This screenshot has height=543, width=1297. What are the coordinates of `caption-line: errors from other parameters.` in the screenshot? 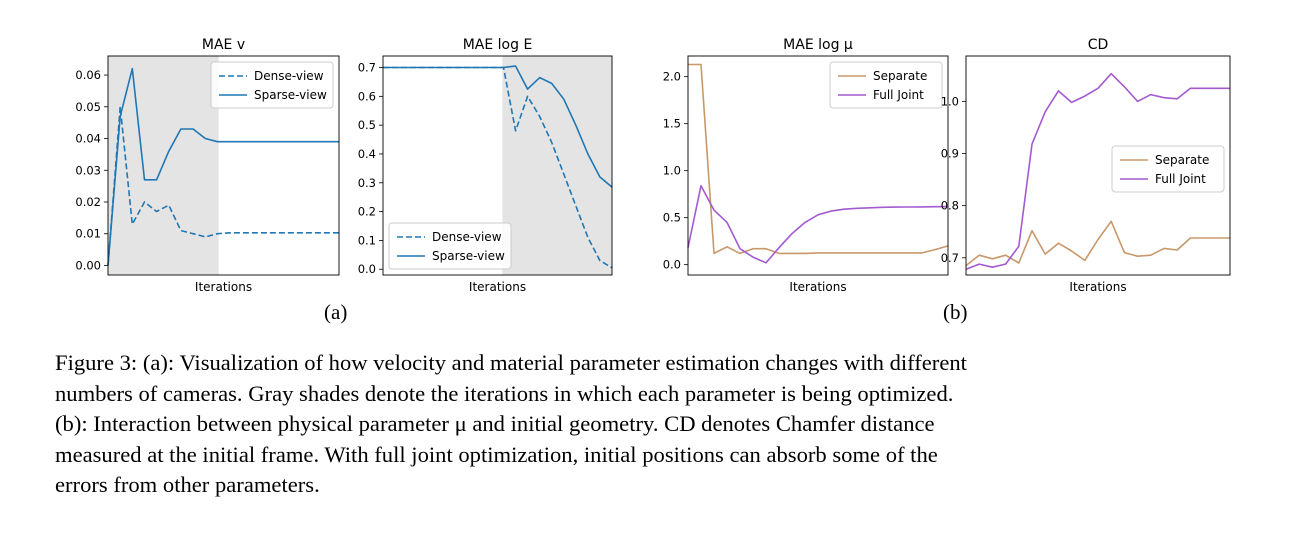 It's located at (187, 484).